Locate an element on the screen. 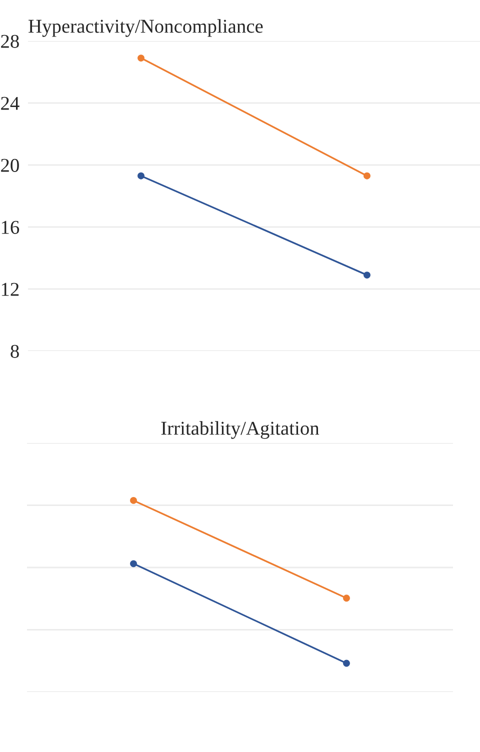  y-tick-label: 24 is located at coordinates (10, 103).